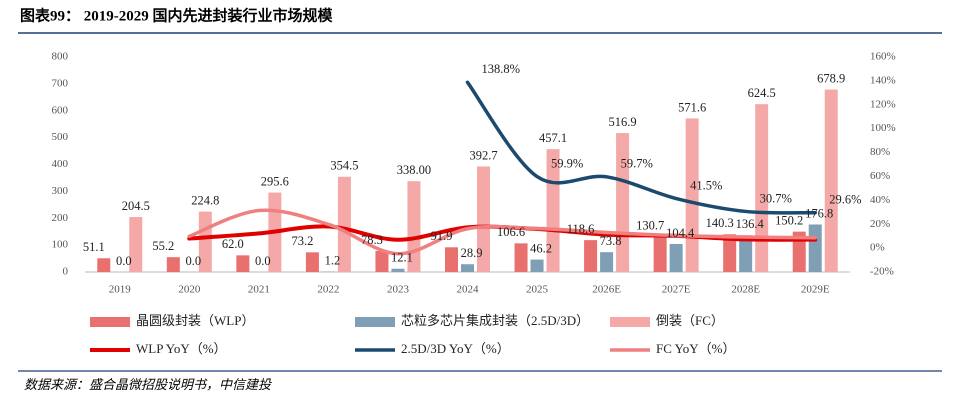 This screenshot has width=960, height=410. Describe the element at coordinates (680, 233) in the screenshot. I see `data-label: 104.4` at that location.